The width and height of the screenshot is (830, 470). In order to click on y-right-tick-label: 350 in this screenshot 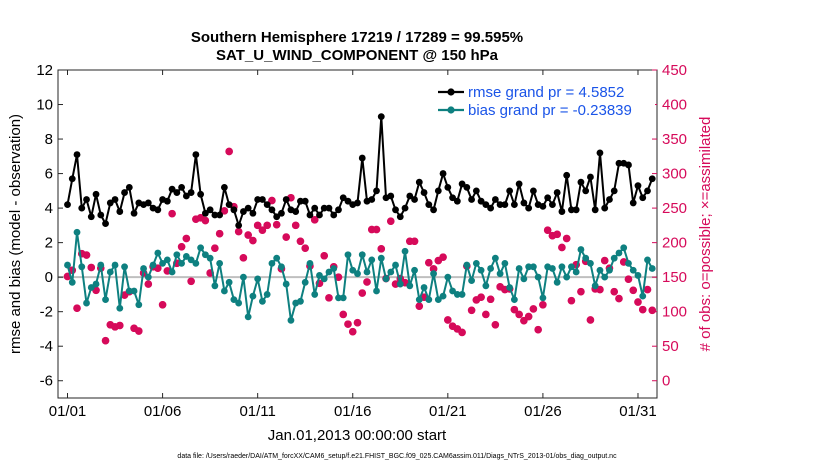, I will do `click(674, 139)`.